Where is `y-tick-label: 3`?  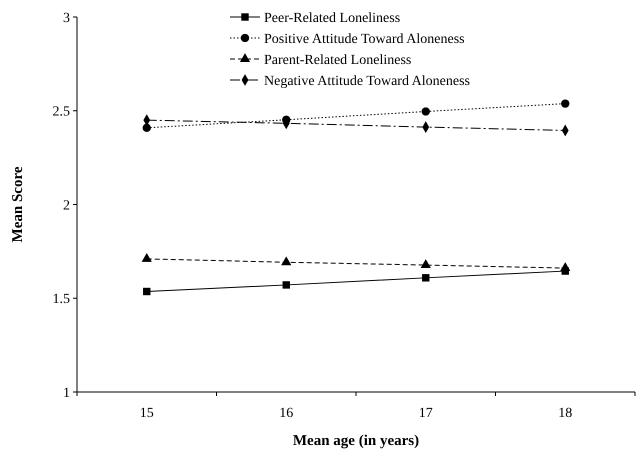
y-tick-label: 3 is located at coordinates (66, 18).